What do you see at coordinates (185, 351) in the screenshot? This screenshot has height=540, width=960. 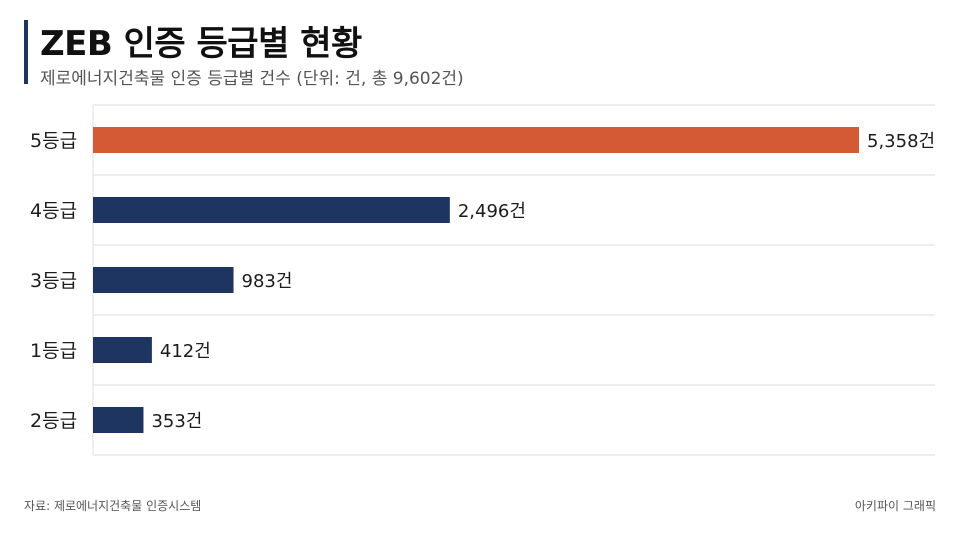 I see `value-label: 412건` at bounding box center [185, 351].